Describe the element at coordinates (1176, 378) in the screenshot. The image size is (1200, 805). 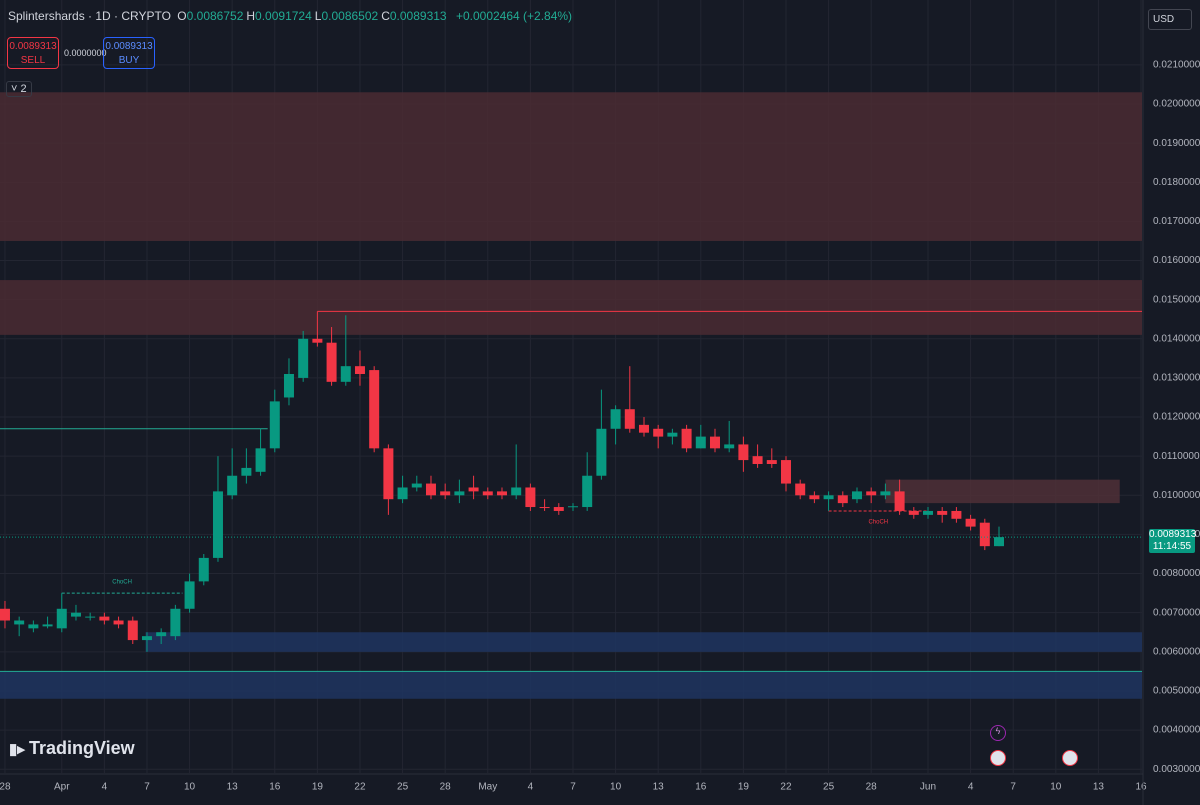
I see `y-tick-label: 0.0130000` at that location.